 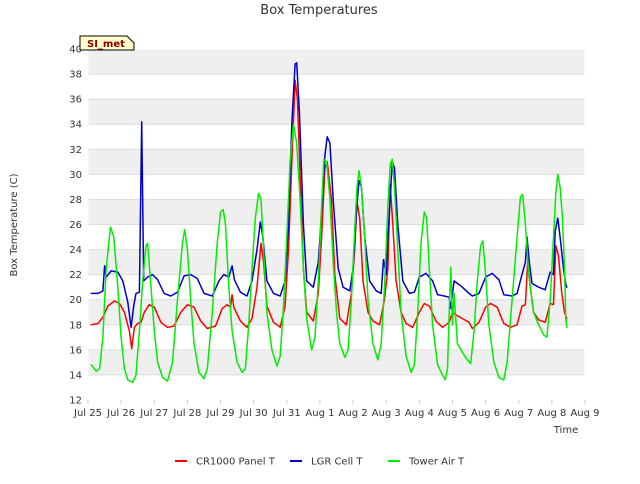 I want to click on x-tick-label: Aug 9, so click(x=584, y=413).